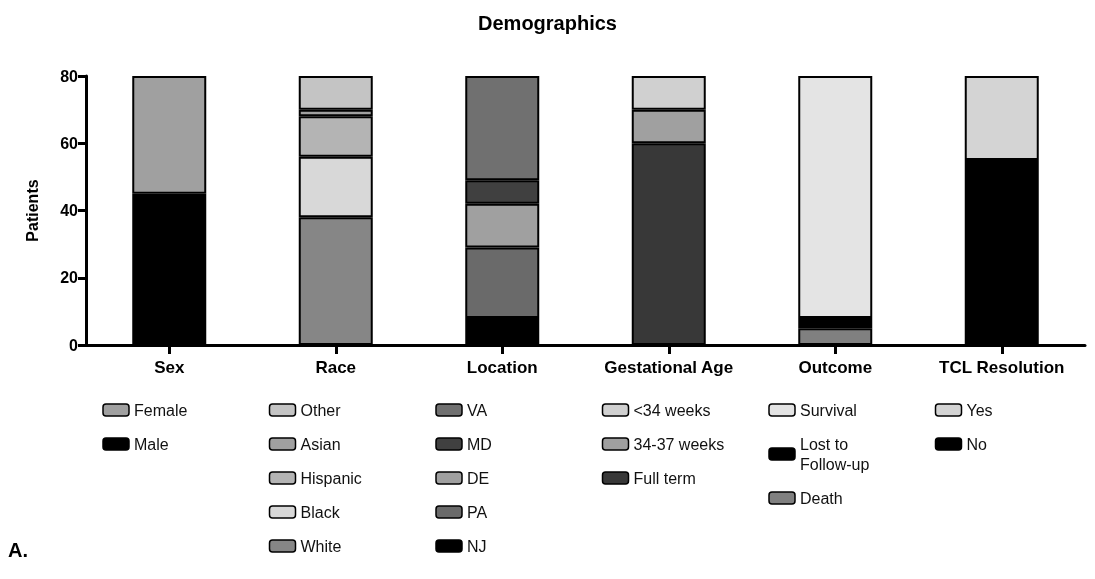 This screenshot has width=1095, height=579. What do you see at coordinates (331, 478) in the screenshot?
I see `legend-label: Hispanic` at bounding box center [331, 478].